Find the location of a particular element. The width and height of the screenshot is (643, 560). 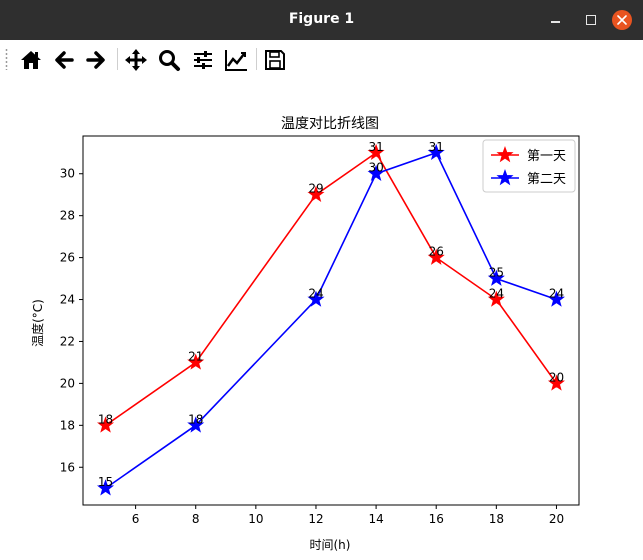

data-label: 15 is located at coordinates (105, 482).